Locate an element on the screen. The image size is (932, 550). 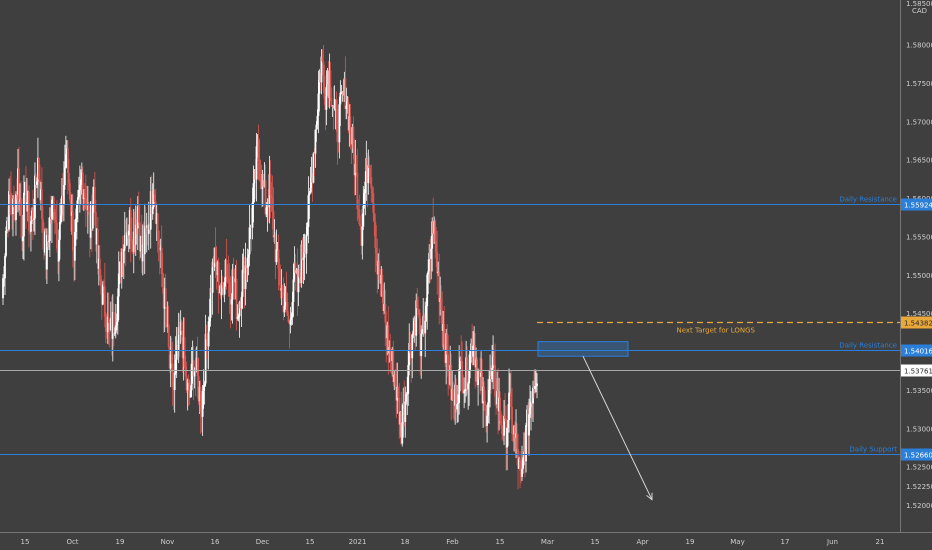
resistance-zone is located at coordinates (583, 349).